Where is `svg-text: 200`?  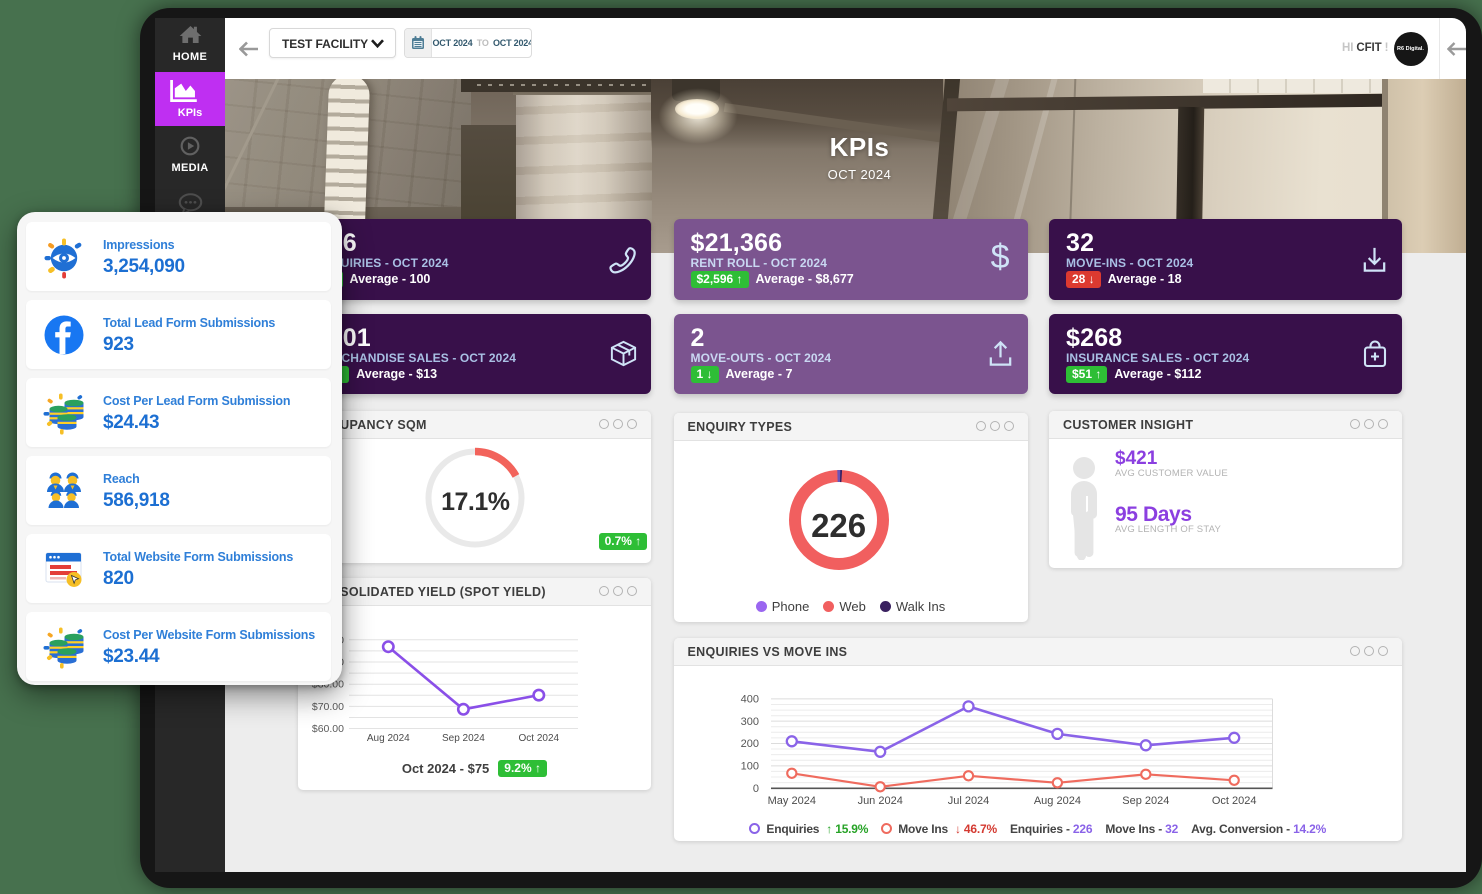 svg-text: 200 is located at coordinates (749, 744).